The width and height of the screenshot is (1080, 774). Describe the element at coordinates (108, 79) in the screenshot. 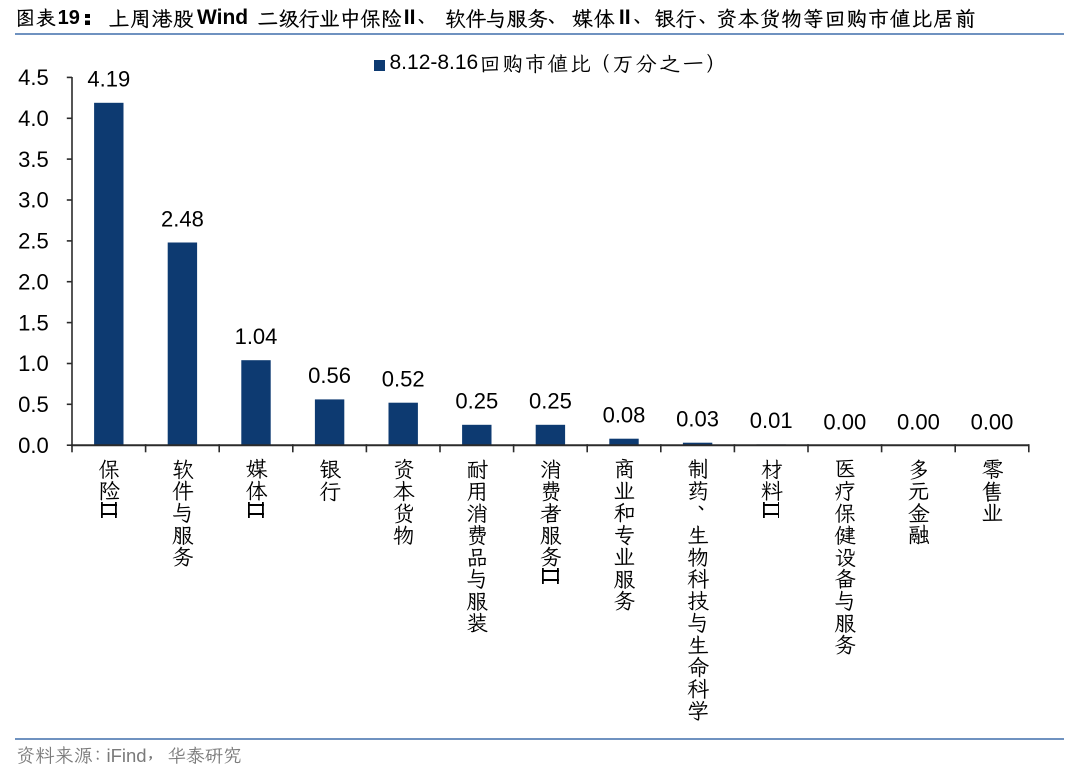

I see `svg-text: 4.19` at that location.